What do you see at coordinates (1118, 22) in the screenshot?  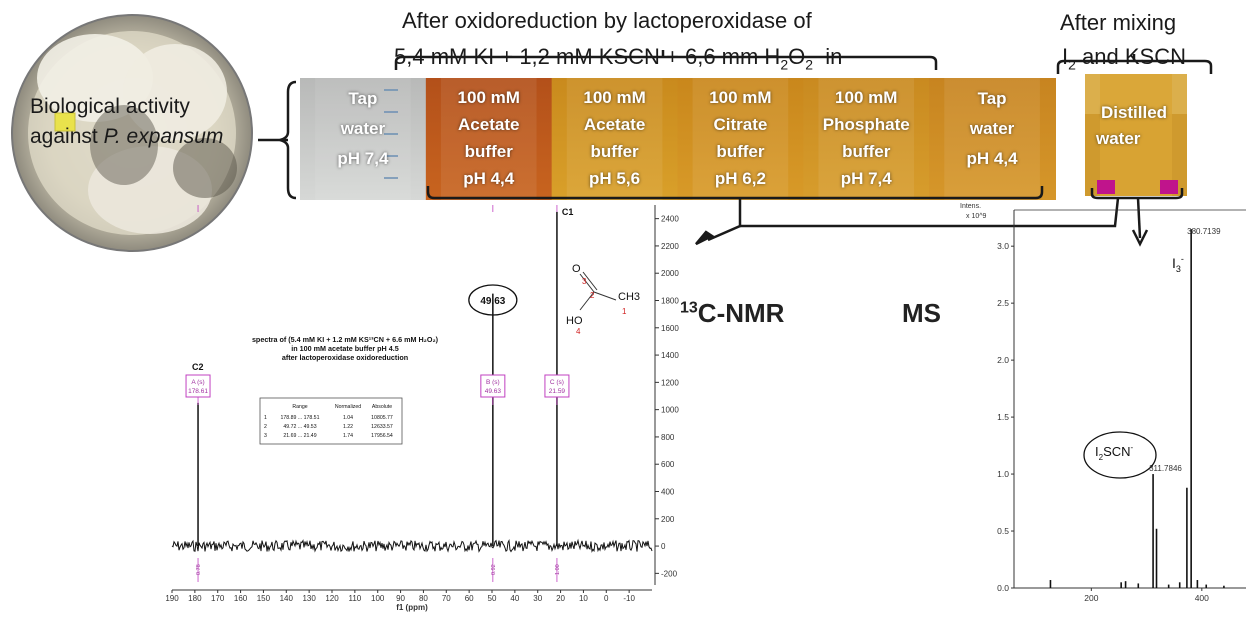 I see `mixing-title-line1: After mixing` at bounding box center [1118, 22].